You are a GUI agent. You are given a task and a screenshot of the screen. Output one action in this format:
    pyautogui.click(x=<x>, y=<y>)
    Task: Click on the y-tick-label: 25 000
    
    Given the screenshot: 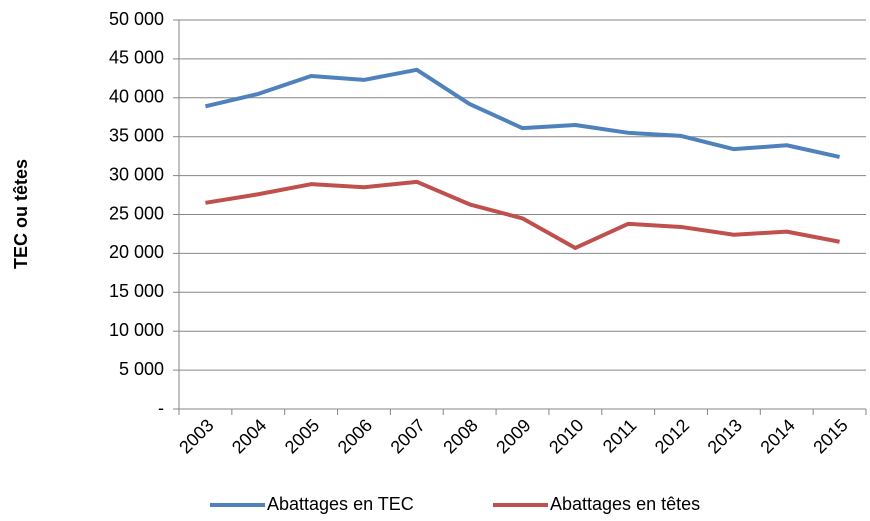 What is the action you would take?
    pyautogui.click(x=136, y=213)
    